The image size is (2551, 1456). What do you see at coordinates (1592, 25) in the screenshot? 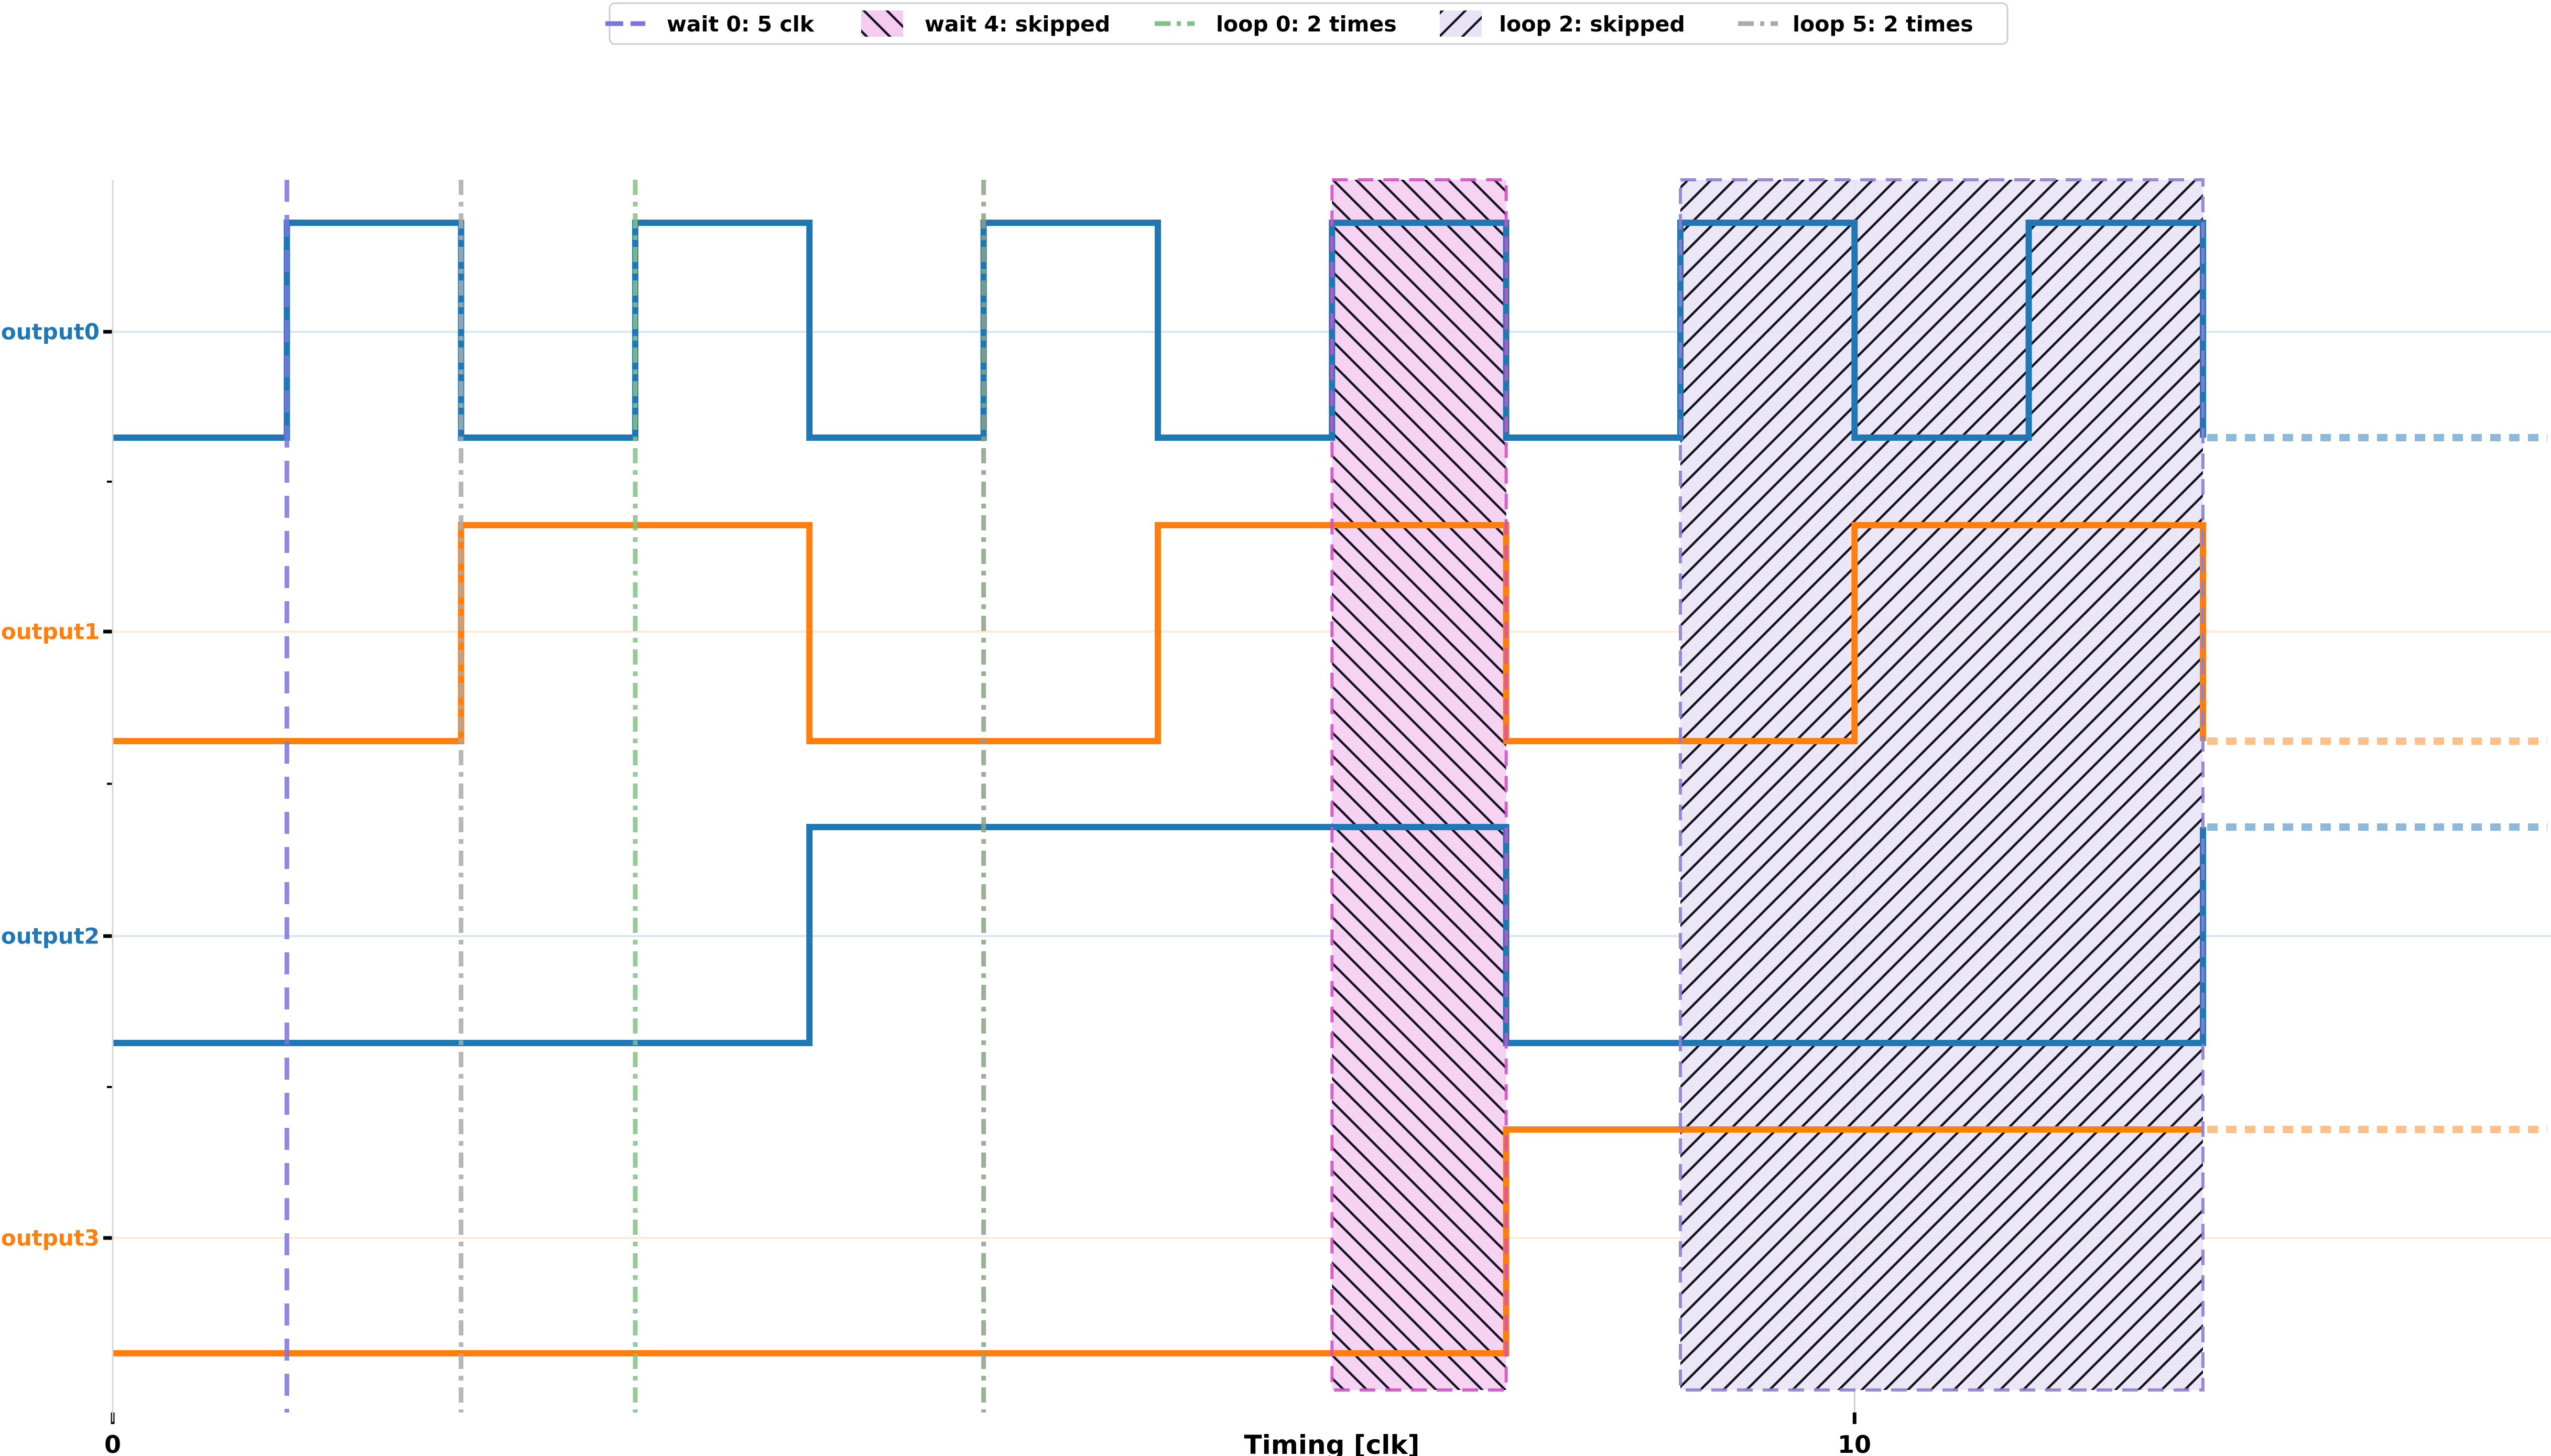
I see `legend-label-loop2: loop 2: skipped` at bounding box center [1592, 25].